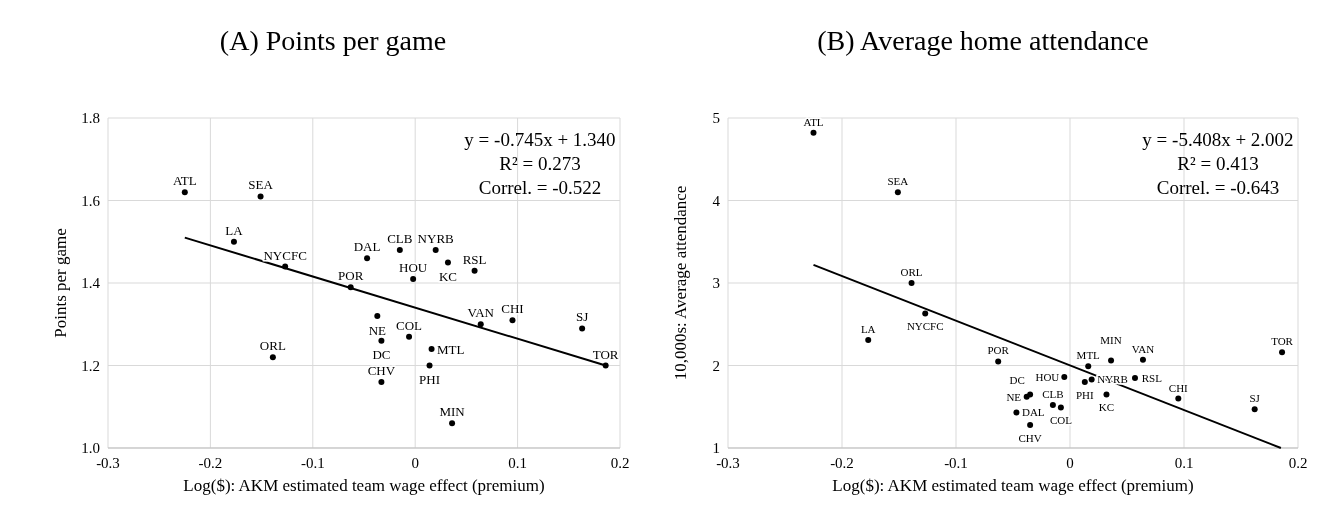  Describe the element at coordinates (716, 448) in the screenshot. I see `y-tick-label: 1` at that location.